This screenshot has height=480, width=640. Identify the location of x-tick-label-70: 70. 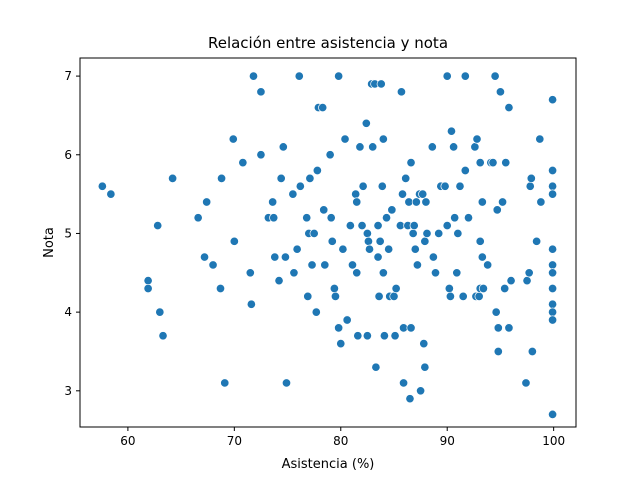
(234, 441).